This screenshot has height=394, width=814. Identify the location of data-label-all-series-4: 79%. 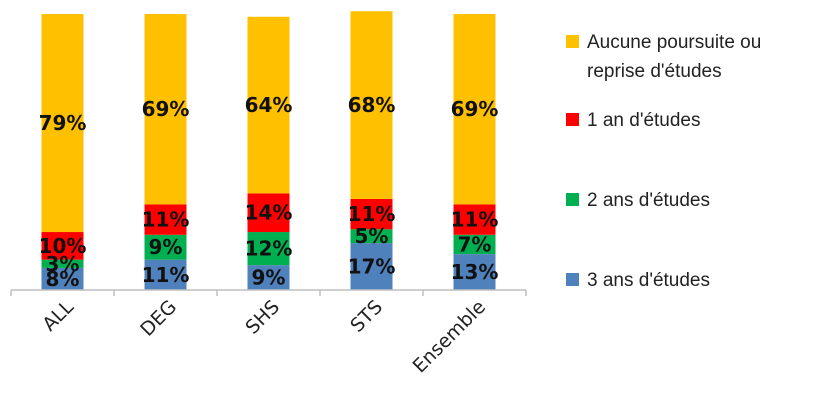
(63, 123).